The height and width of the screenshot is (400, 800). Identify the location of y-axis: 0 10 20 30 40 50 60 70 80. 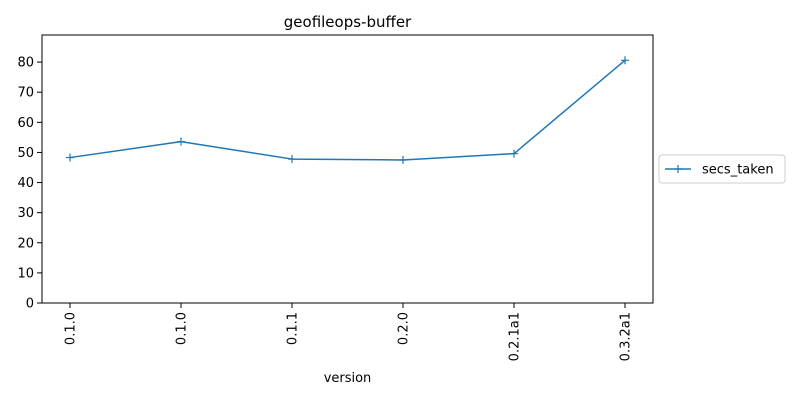
(29, 184).